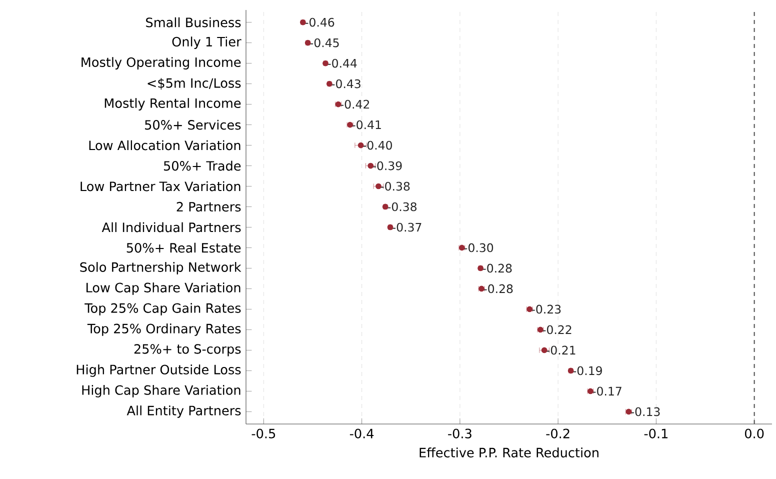  Describe the element at coordinates (164, 145) in the screenshot. I see `y-tick-label: Low Allocation Variation` at that location.